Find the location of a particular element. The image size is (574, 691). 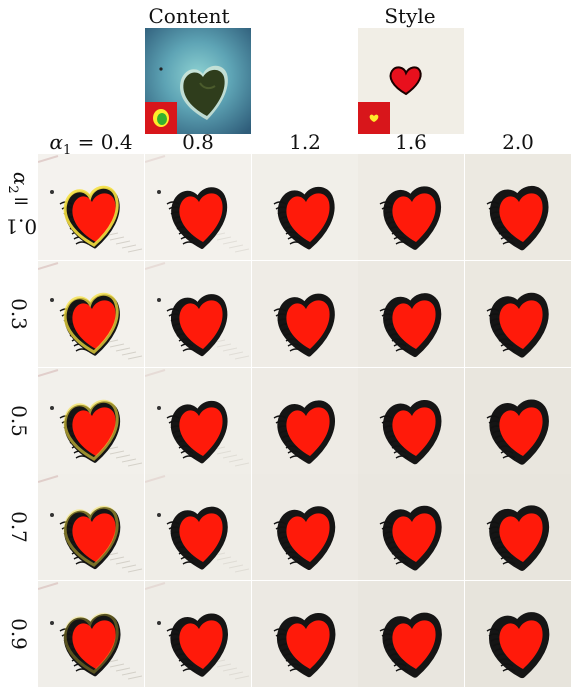

style-image is located at coordinates (411, 81).